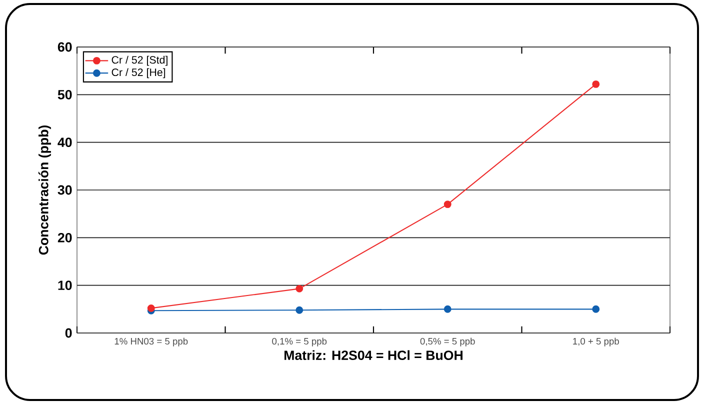 The image size is (704, 404). Describe the element at coordinates (140, 61) in the screenshot. I see `legend-label: Cr / 52 [Std]` at that location.